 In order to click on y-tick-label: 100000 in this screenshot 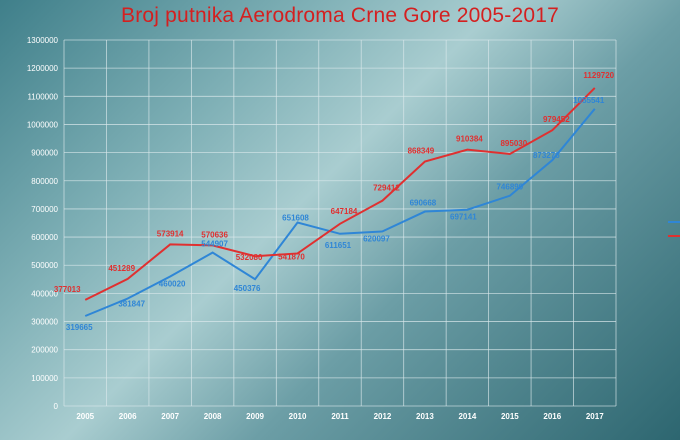, I will do `click(44, 378)`.